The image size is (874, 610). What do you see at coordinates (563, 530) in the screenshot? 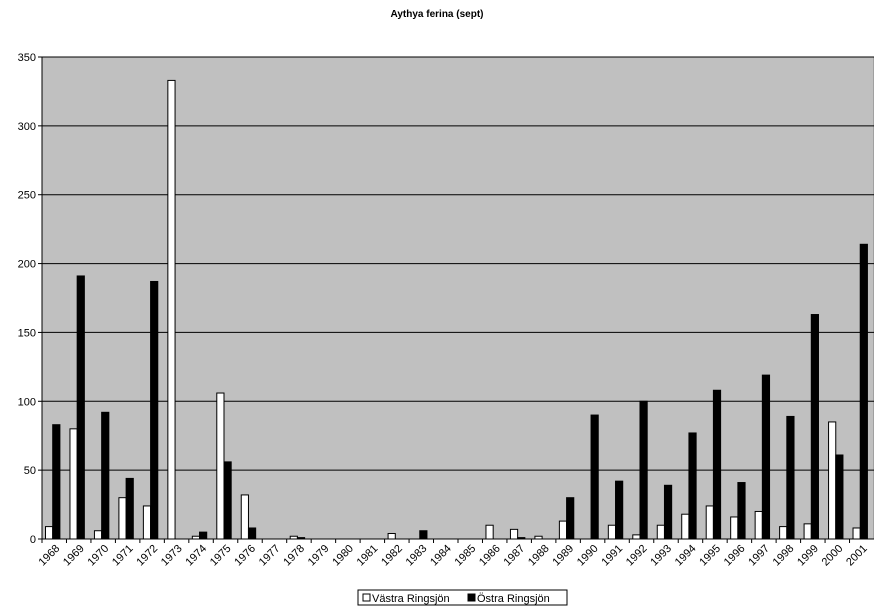
I see `bar-vastra-1989` at bounding box center [563, 530].